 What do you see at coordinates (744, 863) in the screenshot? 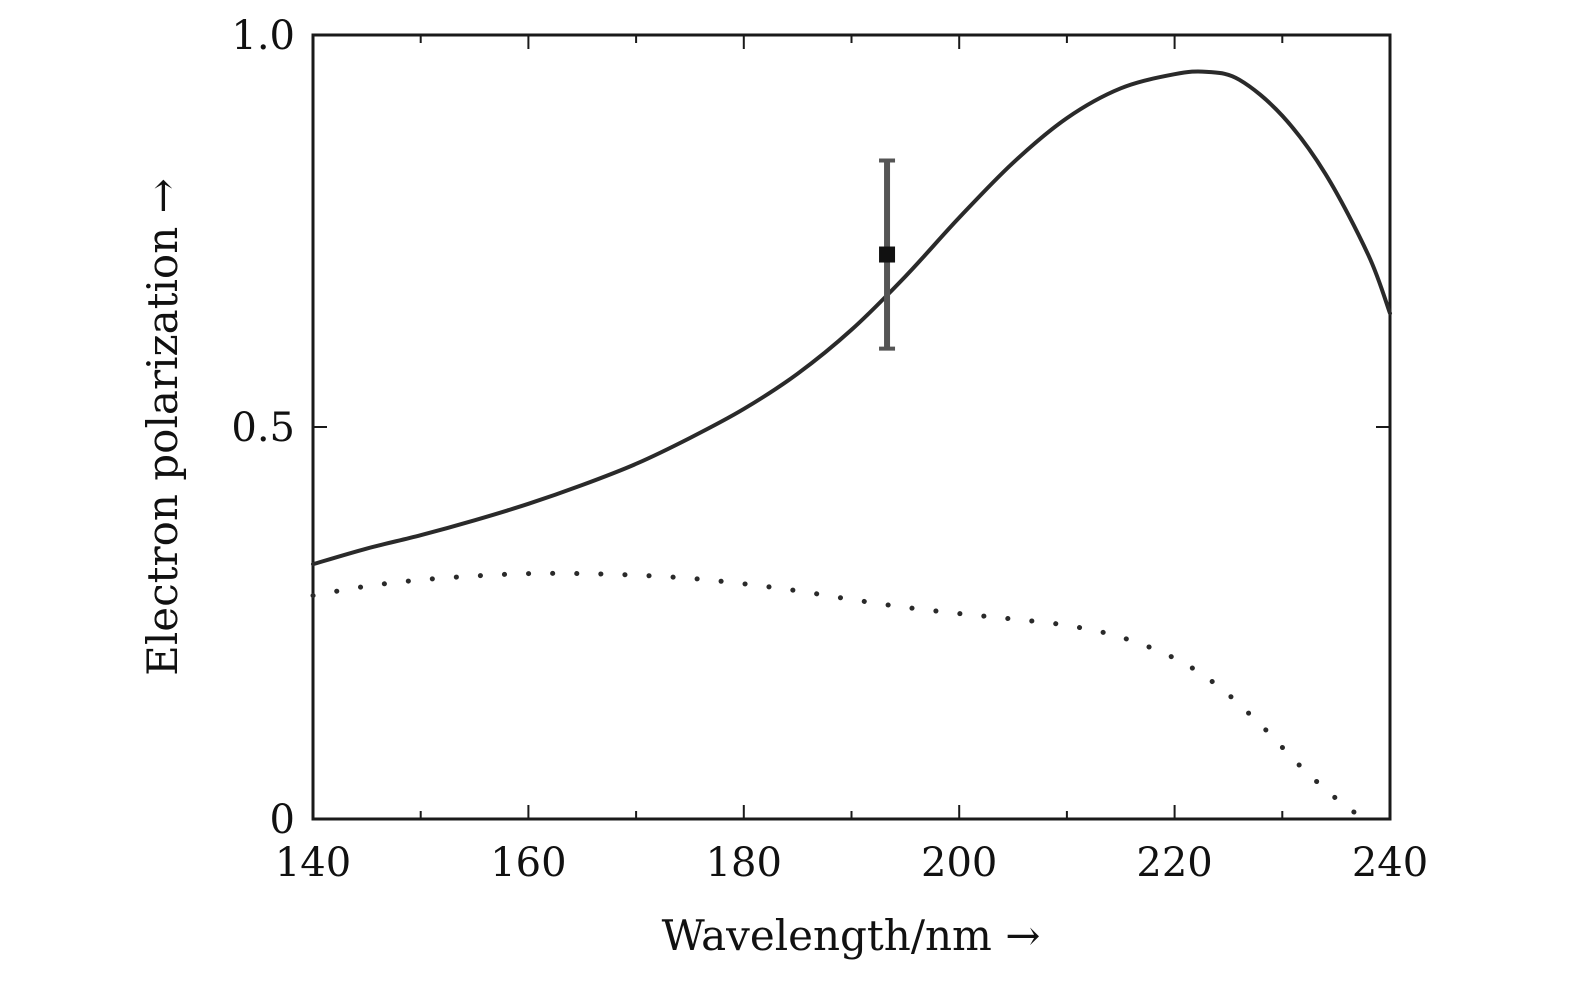
I see `x-tick-label: 180` at bounding box center [744, 863].